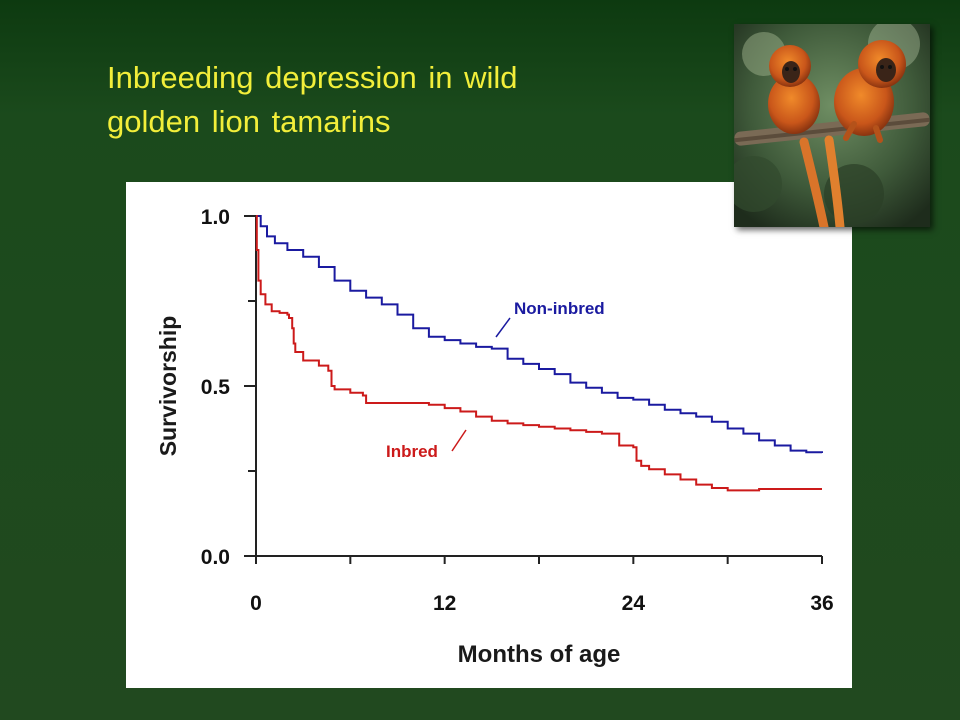 The height and width of the screenshot is (720, 960). I want to click on y-tick-label: 0.5, so click(216, 387).